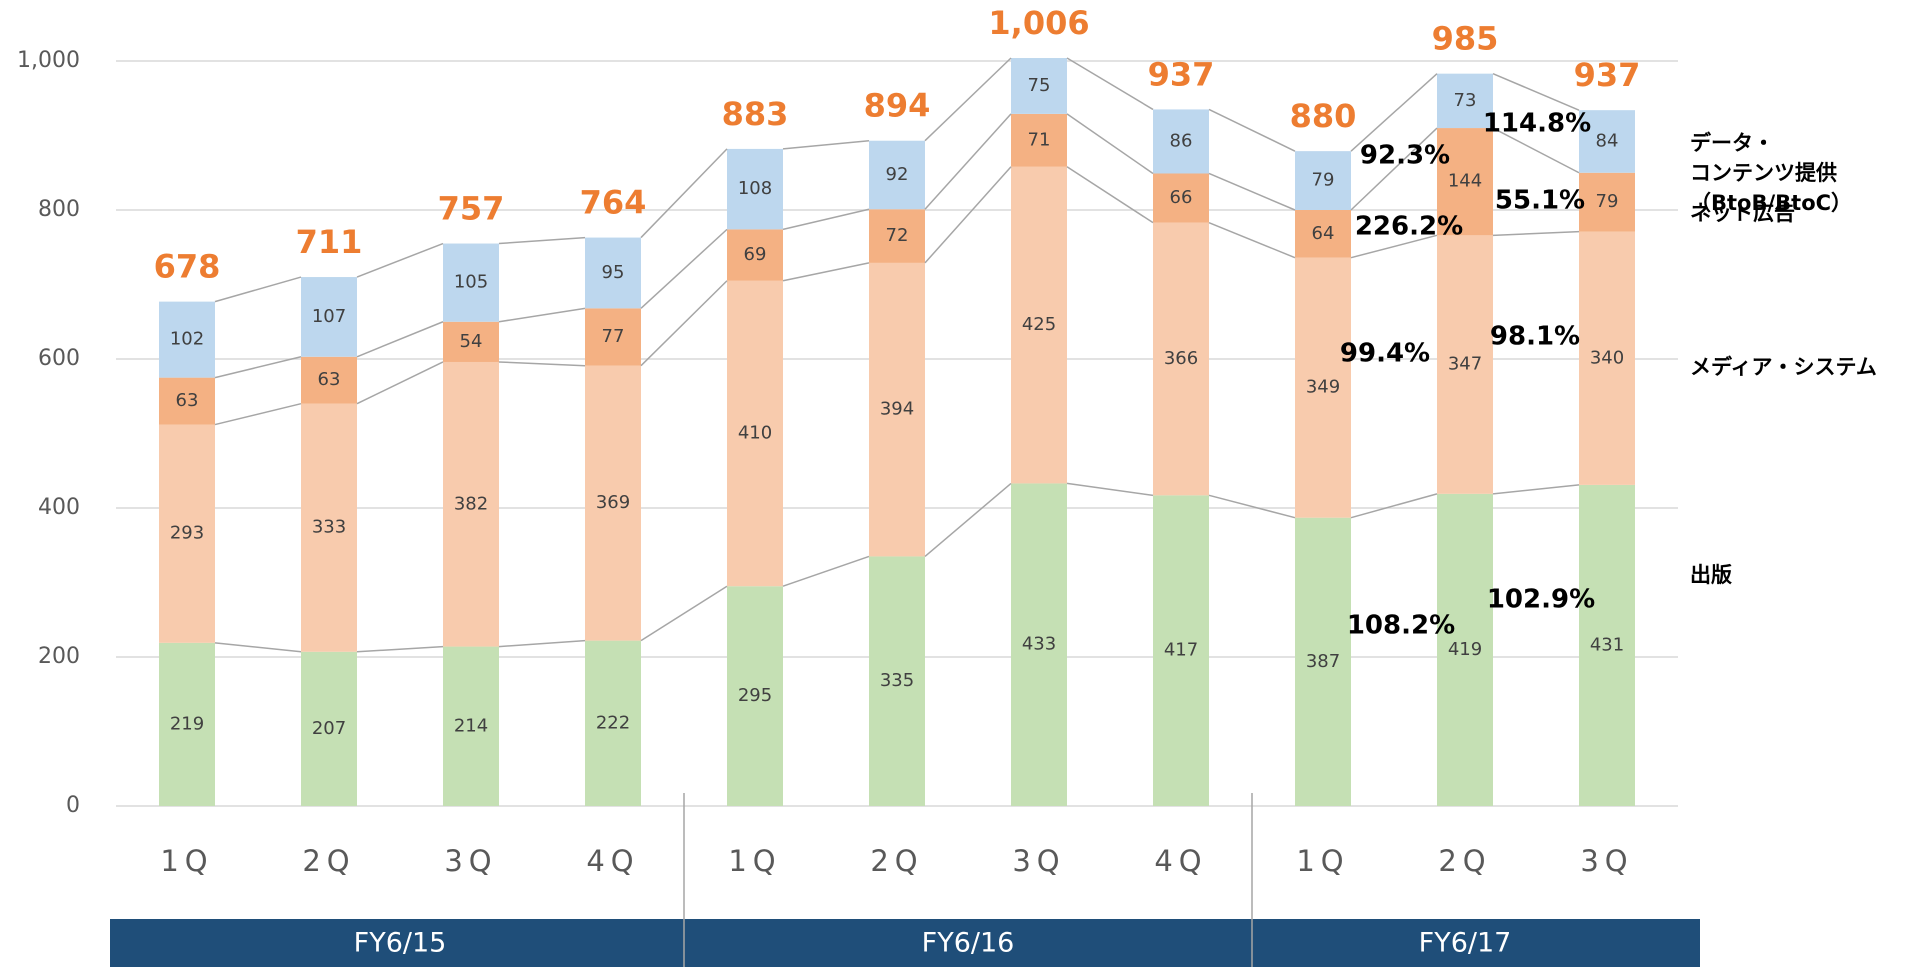  Describe the element at coordinates (1540, 201) in the screenshot. I see `annotation: 55.1%` at that location.